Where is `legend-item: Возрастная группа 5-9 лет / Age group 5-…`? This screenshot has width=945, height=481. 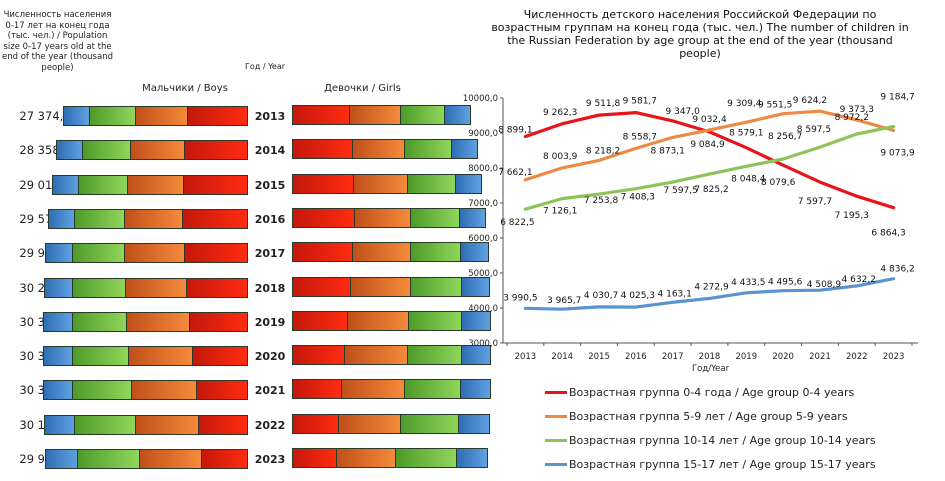 legend-item: Возрастная группа 5-9 лет / Age group 5-… is located at coordinates (710, 416).